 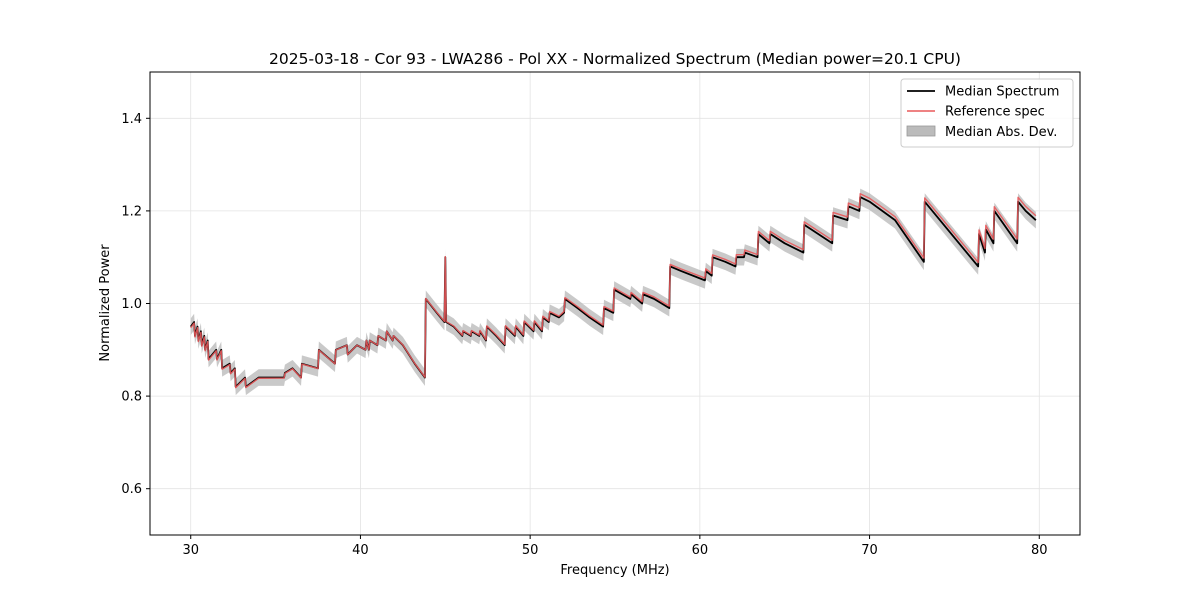 What do you see at coordinates (131, 489) in the screenshot?
I see `y-tick-label: 0.6` at bounding box center [131, 489].